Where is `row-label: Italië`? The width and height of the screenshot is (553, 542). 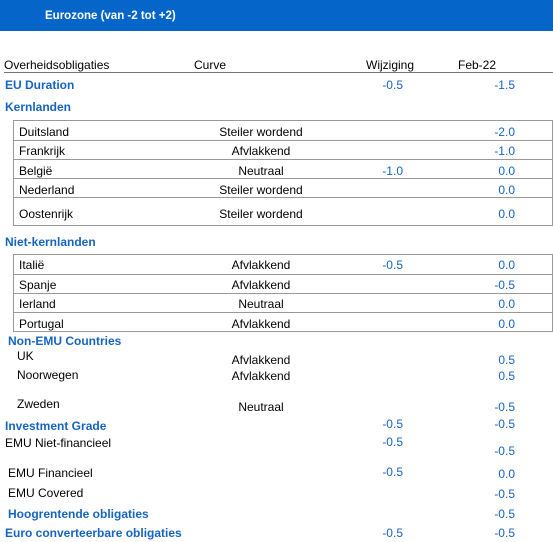 row-label: Italië is located at coordinates (32, 265).